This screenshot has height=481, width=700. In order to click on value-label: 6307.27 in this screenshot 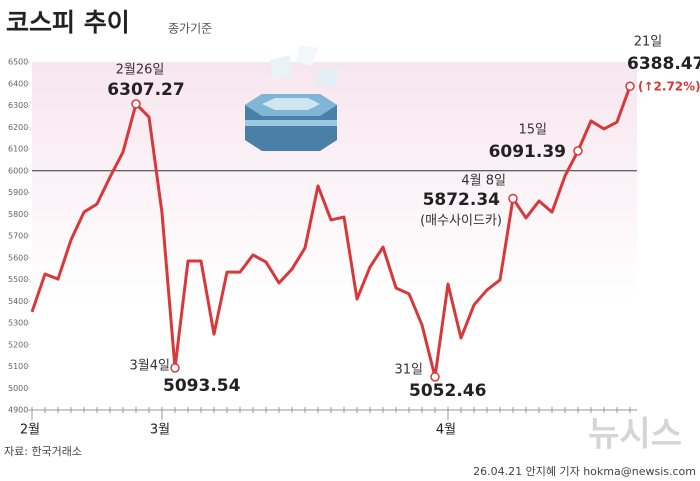, I will do `click(145, 90)`.